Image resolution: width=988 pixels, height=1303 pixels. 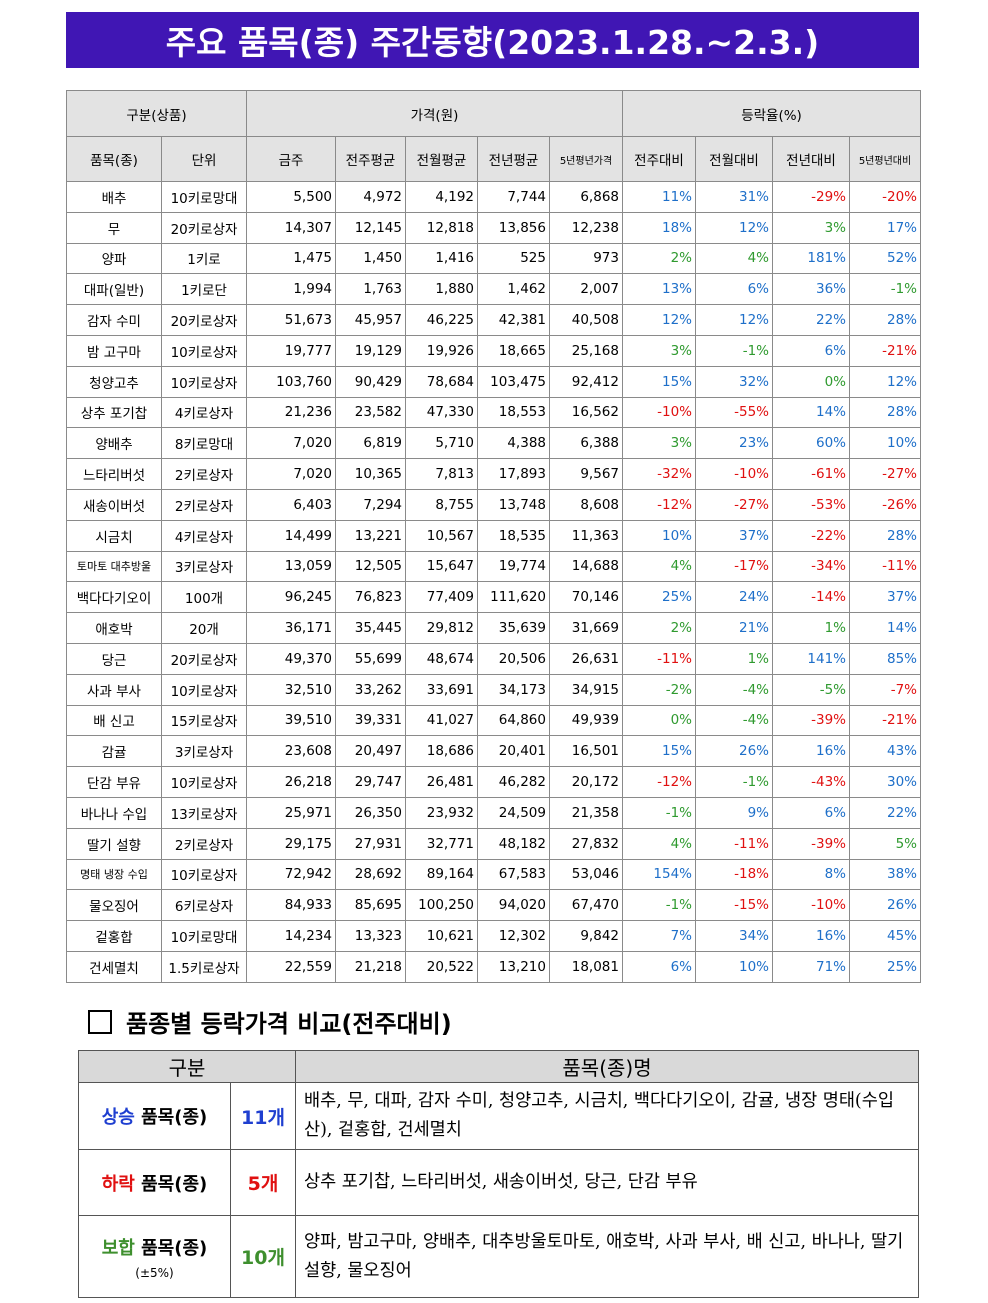 I want to click on price-cell: 64,860, so click(x=513, y=720).